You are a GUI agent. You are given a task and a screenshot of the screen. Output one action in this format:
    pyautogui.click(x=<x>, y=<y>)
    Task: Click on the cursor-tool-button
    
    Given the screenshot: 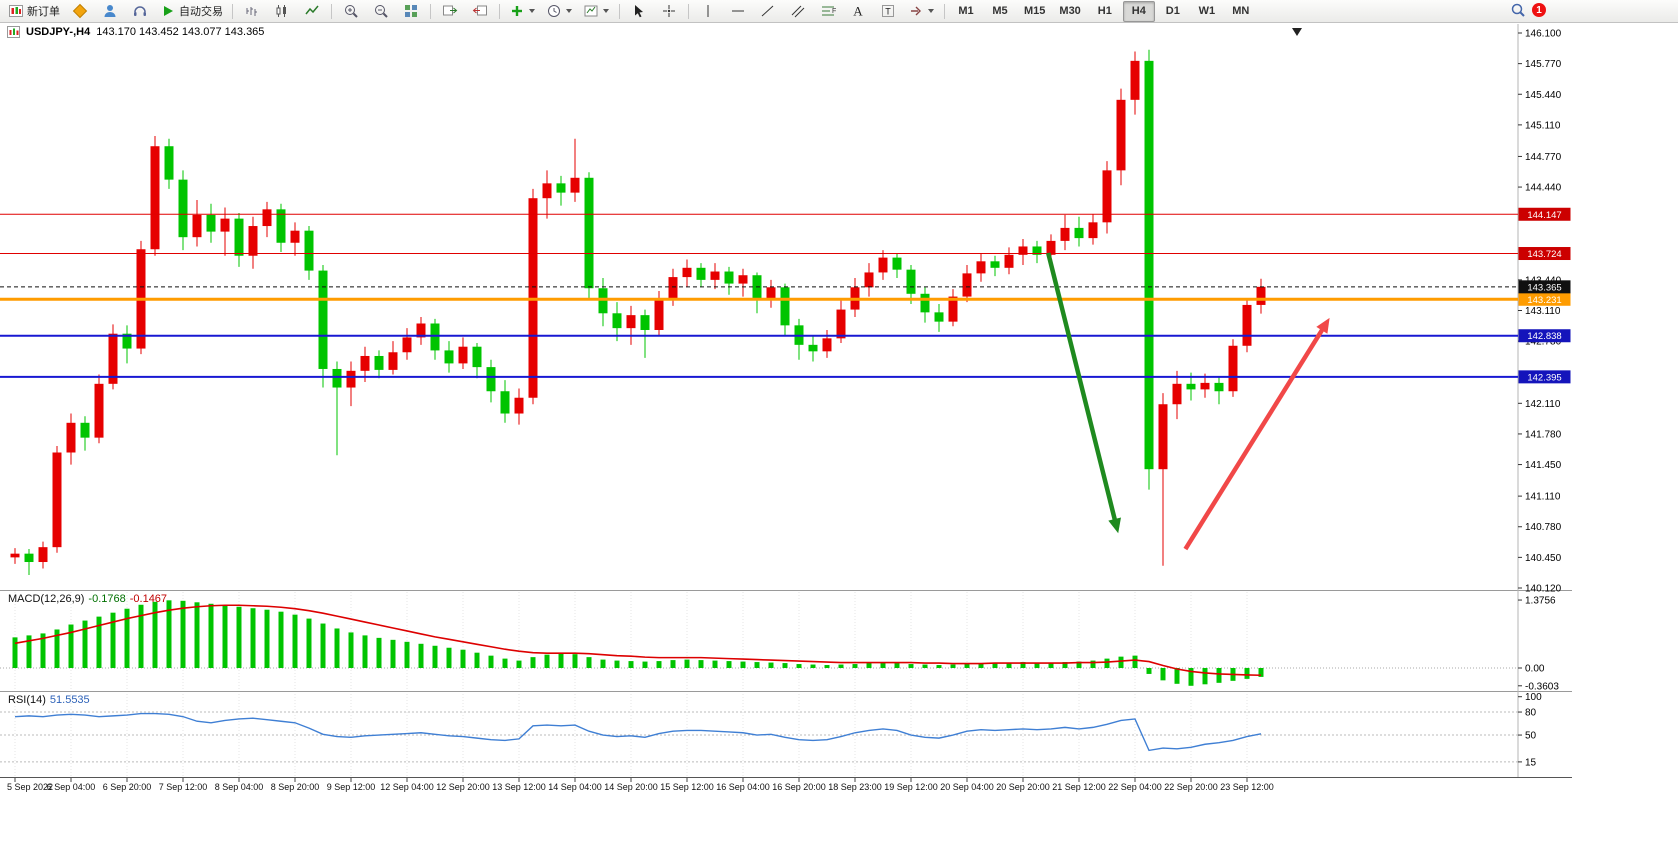 What is the action you would take?
    pyautogui.click(x=639, y=11)
    